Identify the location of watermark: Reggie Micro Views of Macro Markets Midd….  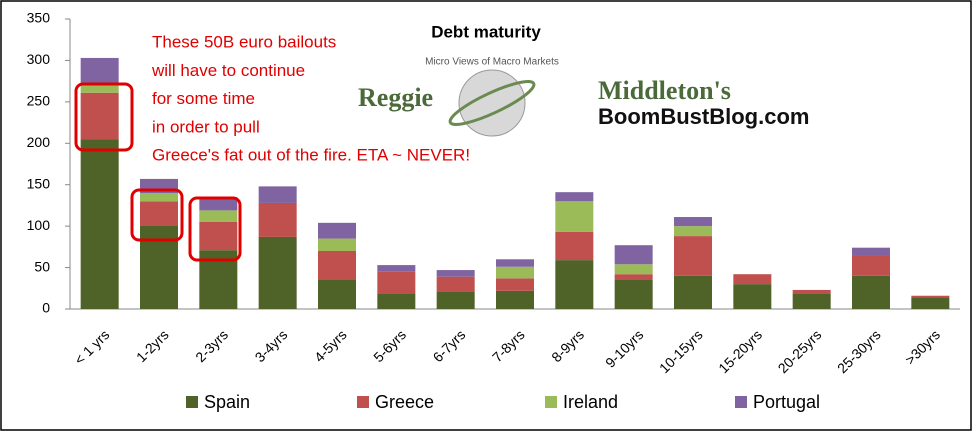
(583, 97).